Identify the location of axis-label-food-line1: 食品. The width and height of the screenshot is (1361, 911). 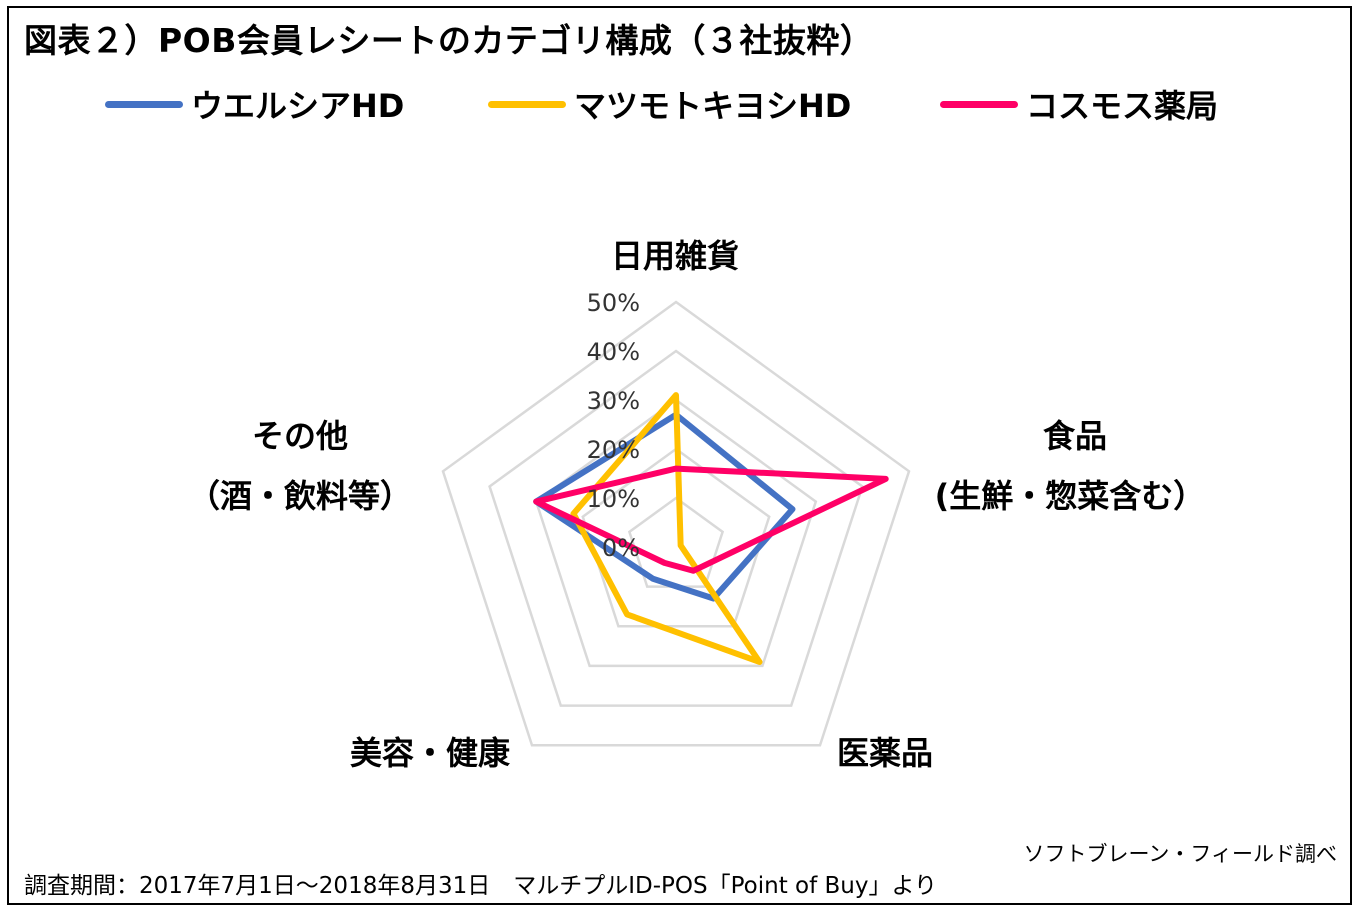
(1074, 436).